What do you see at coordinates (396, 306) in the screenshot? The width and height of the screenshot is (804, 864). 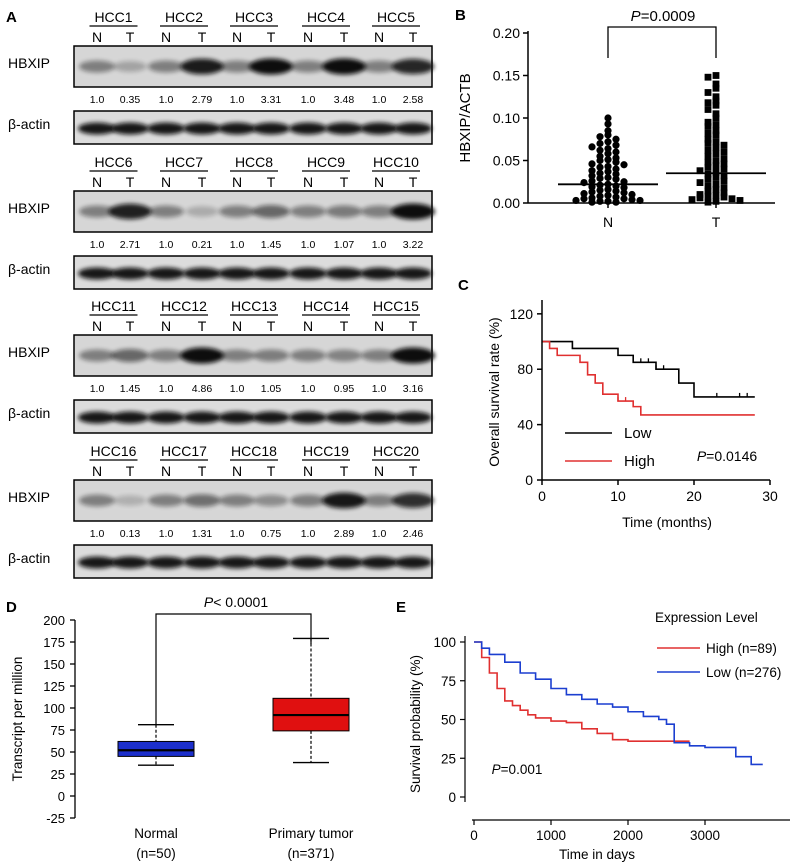 I see `sample-label: HCC15` at bounding box center [396, 306].